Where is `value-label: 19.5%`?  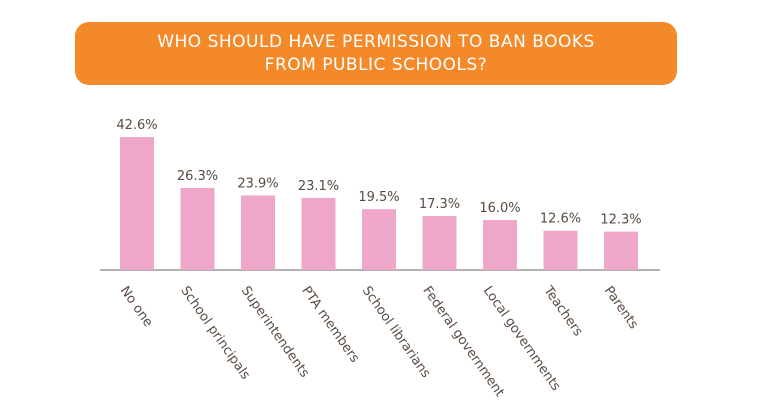
value-label: 19.5% is located at coordinates (378, 197).